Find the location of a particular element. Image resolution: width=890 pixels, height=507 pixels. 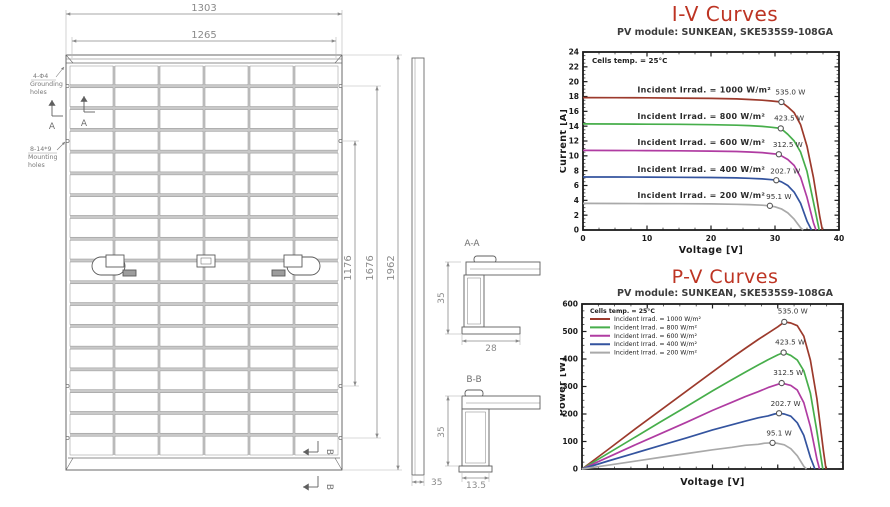

y-tick-label: 100 is located at coordinates (570, 441).